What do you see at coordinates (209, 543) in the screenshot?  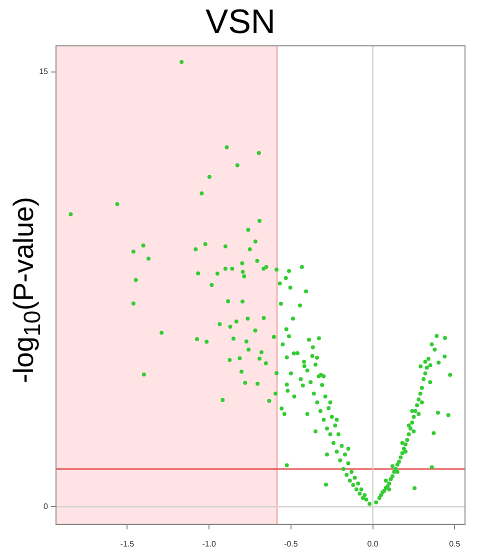 I see `x-tick-label: -1.0` at bounding box center [209, 543].